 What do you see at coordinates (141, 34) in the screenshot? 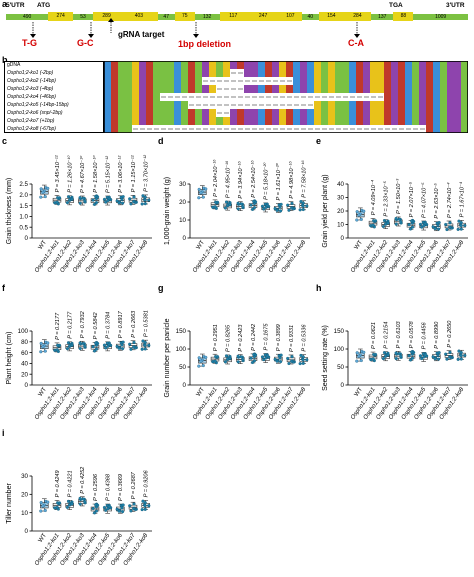
I see `grna-target-label: gRNA target` at bounding box center [141, 34].